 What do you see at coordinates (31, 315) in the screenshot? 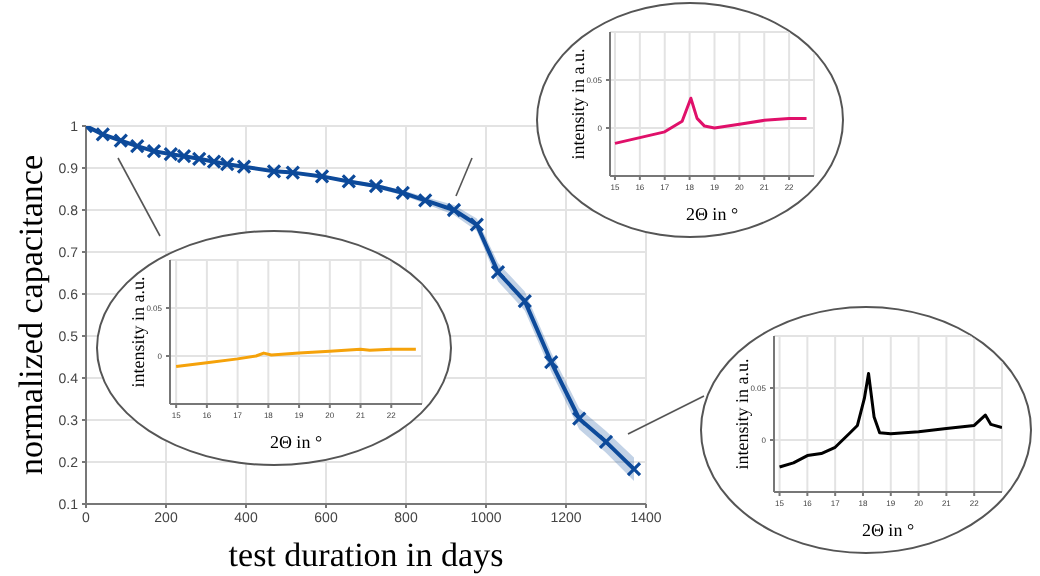
I see `y-axis-title: normalized capacitance` at bounding box center [31, 315].